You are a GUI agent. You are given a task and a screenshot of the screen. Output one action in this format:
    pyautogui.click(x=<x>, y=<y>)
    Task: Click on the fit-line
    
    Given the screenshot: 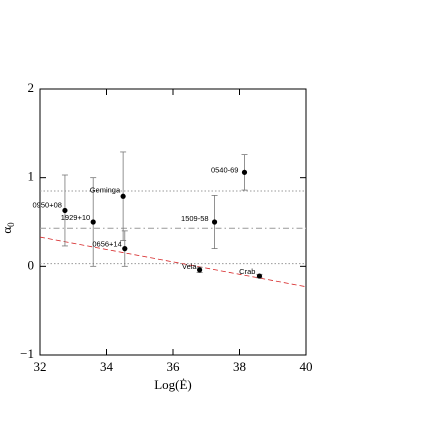 What is the action you would take?
    pyautogui.click(x=173, y=262)
    